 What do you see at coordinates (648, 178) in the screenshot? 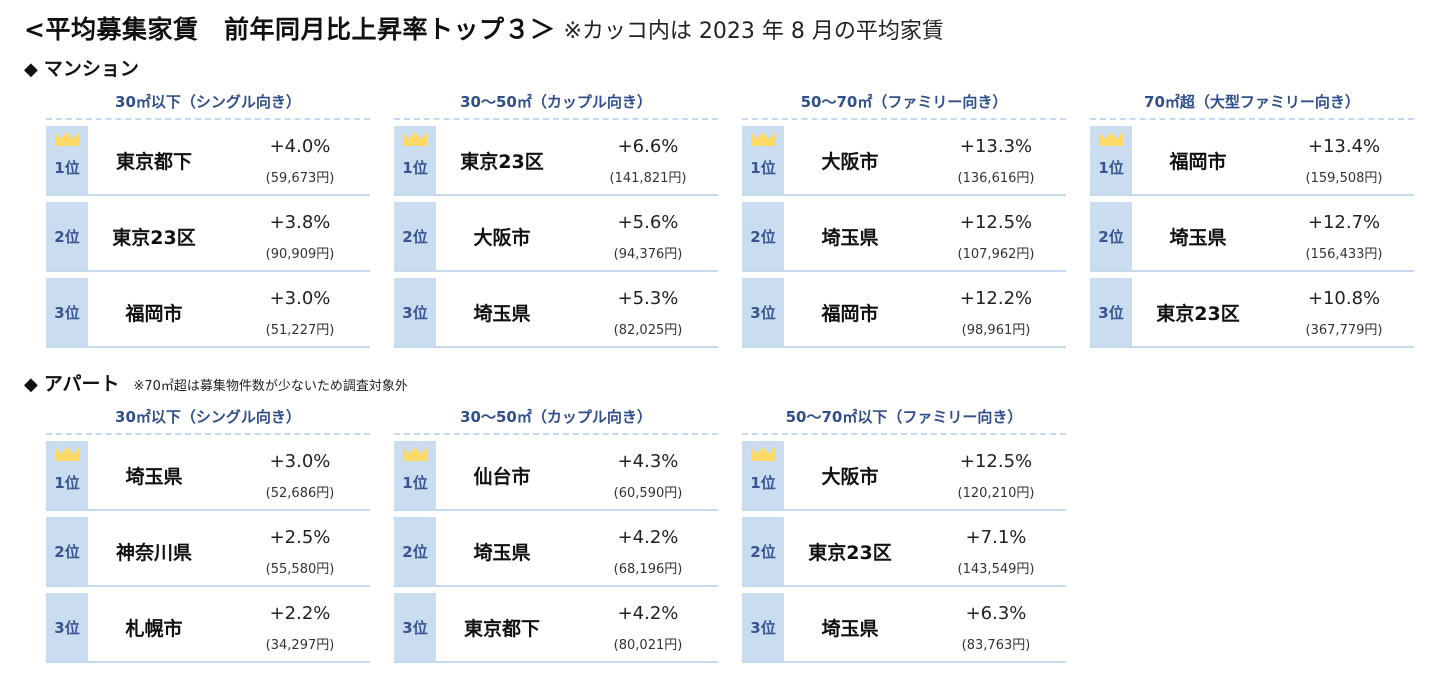
I see `average-rent: (141,821円)` at bounding box center [648, 178].